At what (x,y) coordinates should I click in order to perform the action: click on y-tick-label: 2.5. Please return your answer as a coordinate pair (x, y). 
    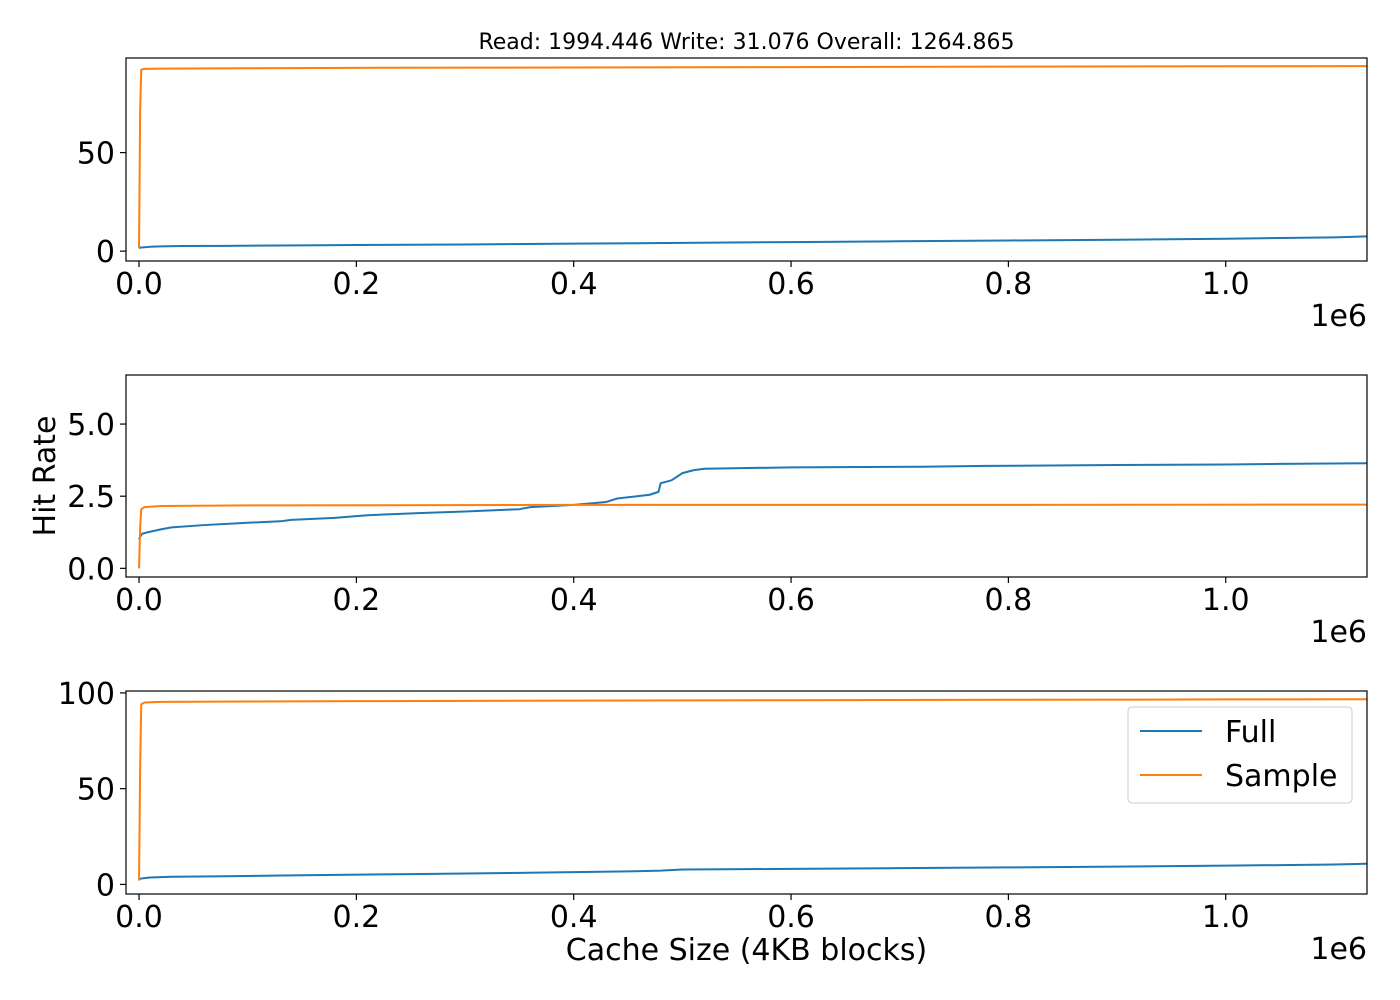
    Looking at the image, I should click on (91, 497).